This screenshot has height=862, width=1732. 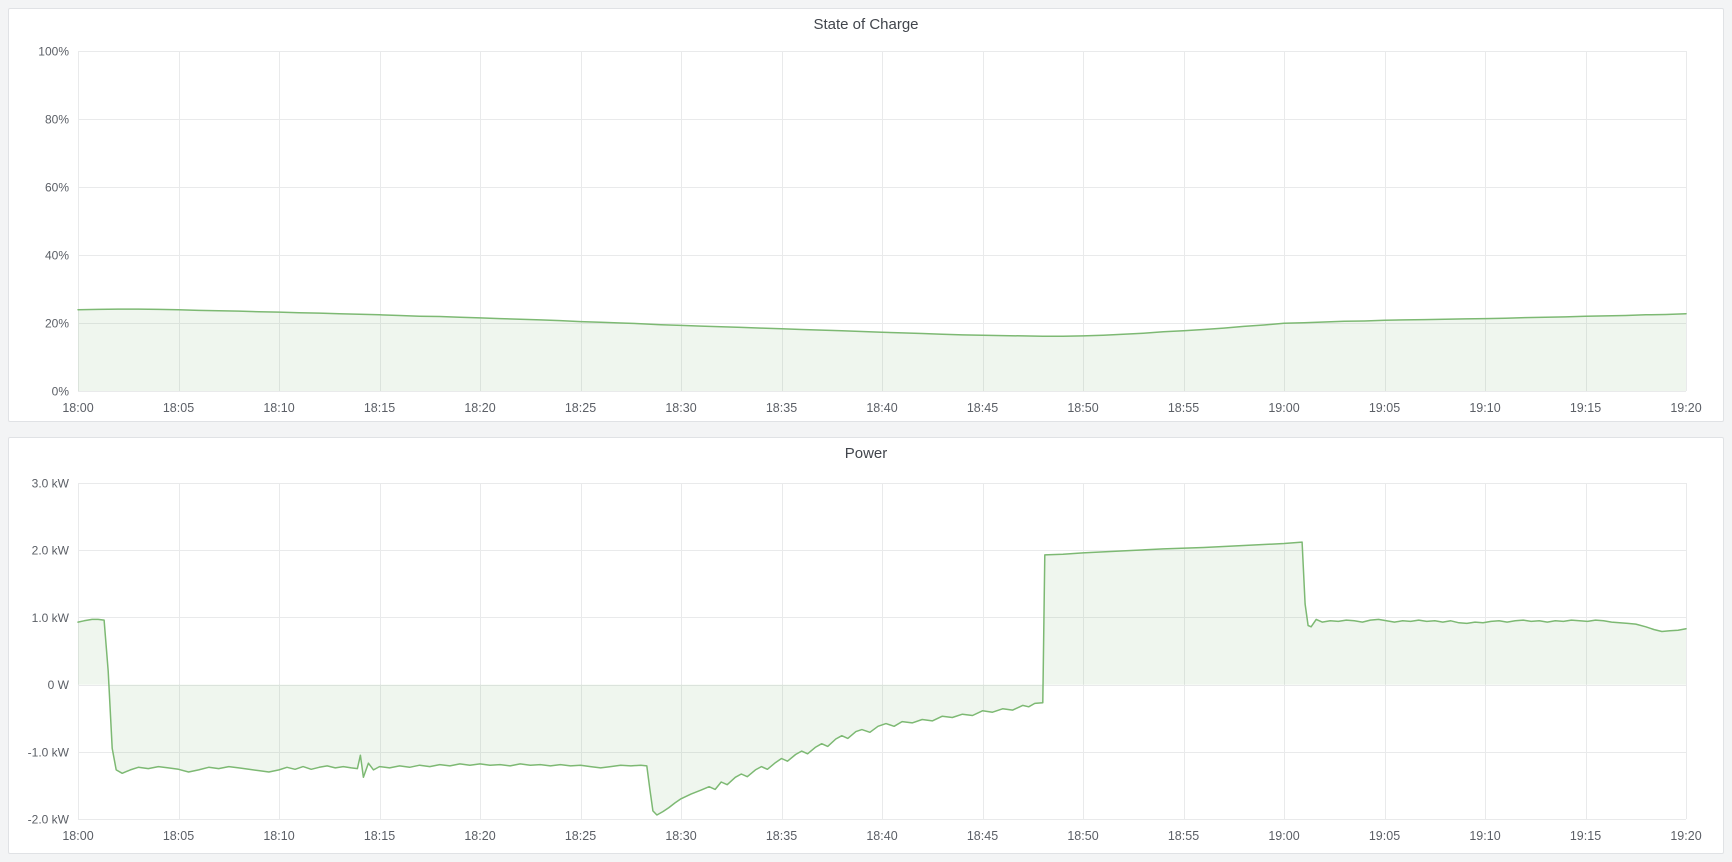 I want to click on y-tick-label: 3.0 kW, so click(x=51, y=484).